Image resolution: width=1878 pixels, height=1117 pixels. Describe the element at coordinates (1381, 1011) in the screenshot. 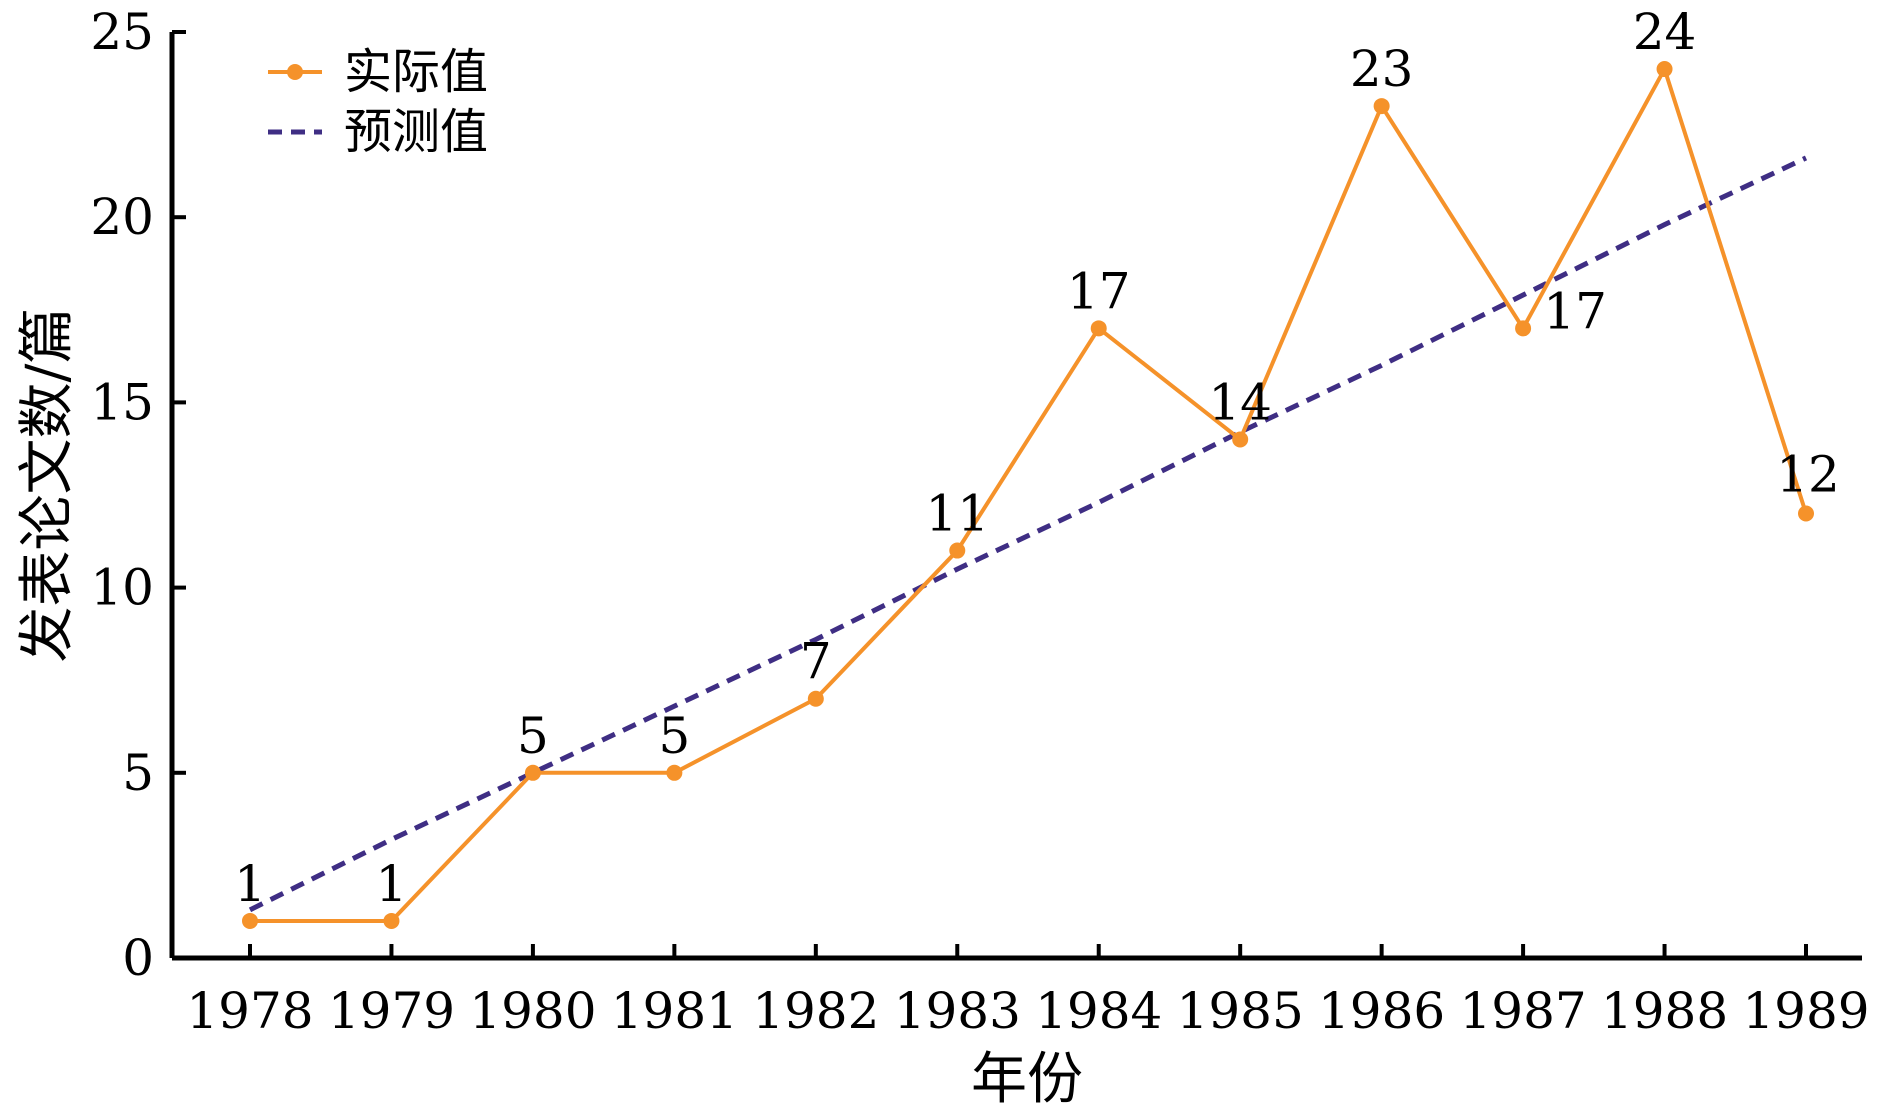

I see `x-tick-label: 1986` at that location.